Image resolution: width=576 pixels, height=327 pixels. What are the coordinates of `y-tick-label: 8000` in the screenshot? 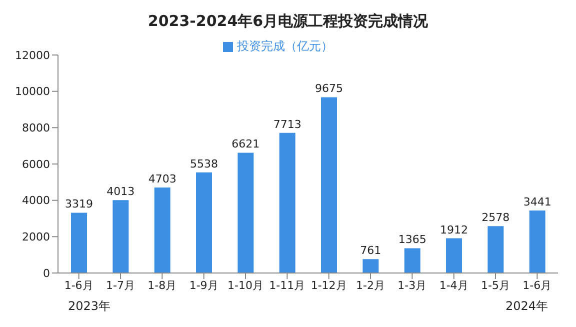 It's located at (36, 128).